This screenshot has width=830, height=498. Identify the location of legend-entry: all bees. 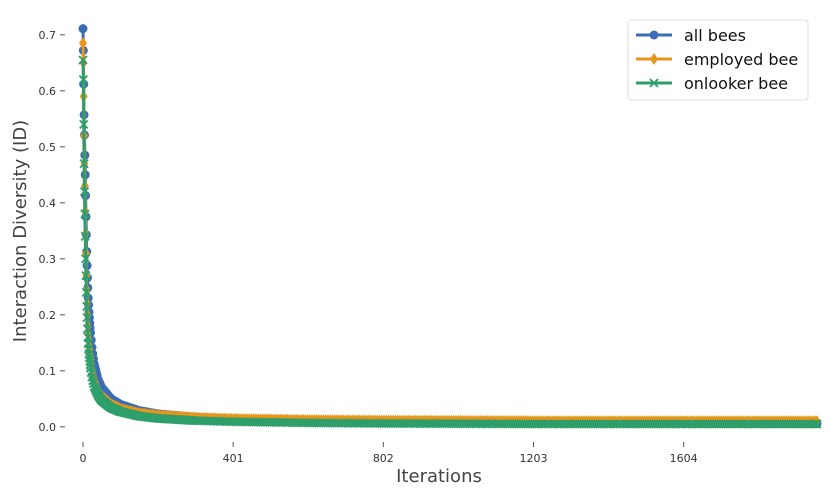
(691, 35).